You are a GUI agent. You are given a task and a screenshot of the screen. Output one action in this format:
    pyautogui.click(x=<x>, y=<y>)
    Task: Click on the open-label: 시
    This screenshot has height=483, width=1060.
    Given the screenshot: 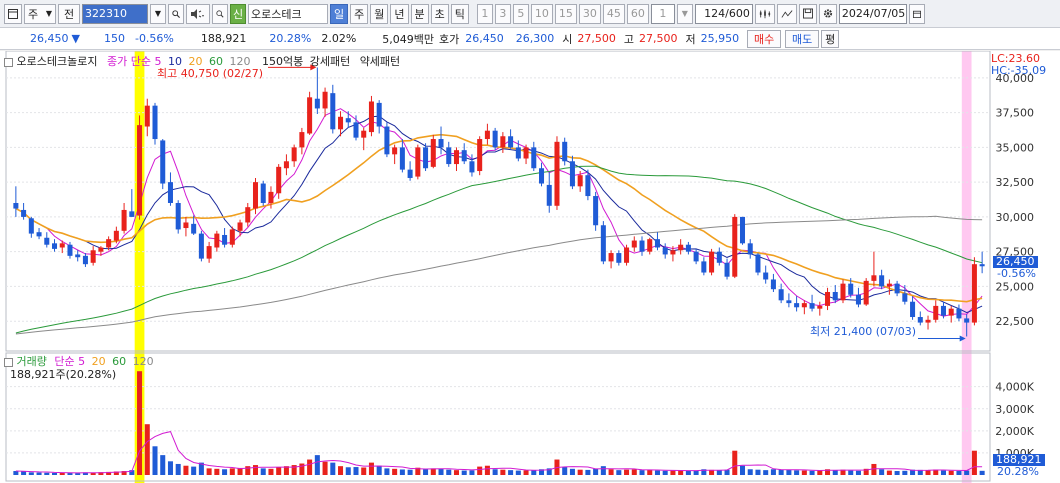 What is the action you would take?
    pyautogui.click(x=567, y=39)
    